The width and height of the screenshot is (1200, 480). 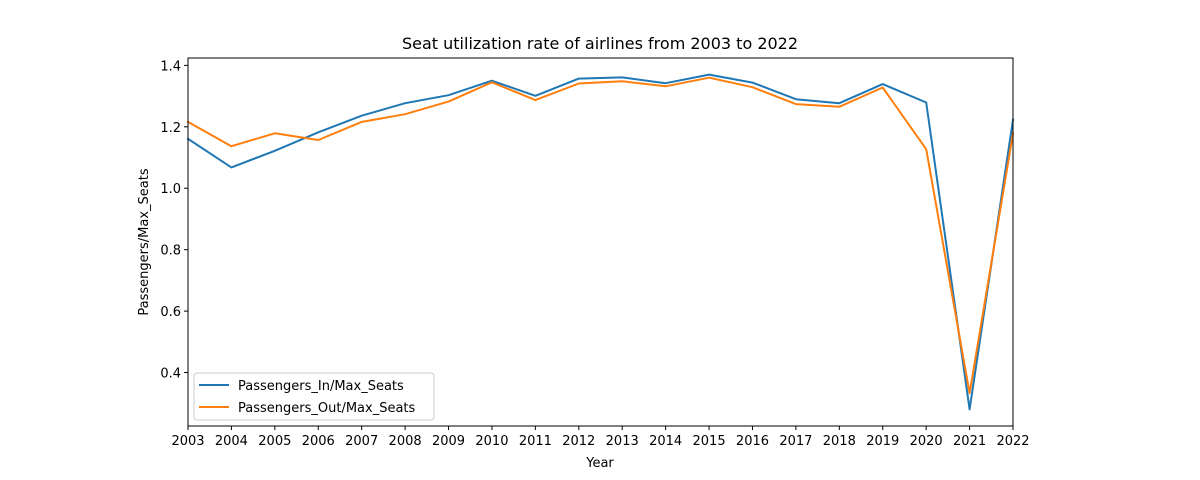 What do you see at coordinates (578, 441) in the screenshot?
I see `x-tick-label: 2012` at bounding box center [578, 441].